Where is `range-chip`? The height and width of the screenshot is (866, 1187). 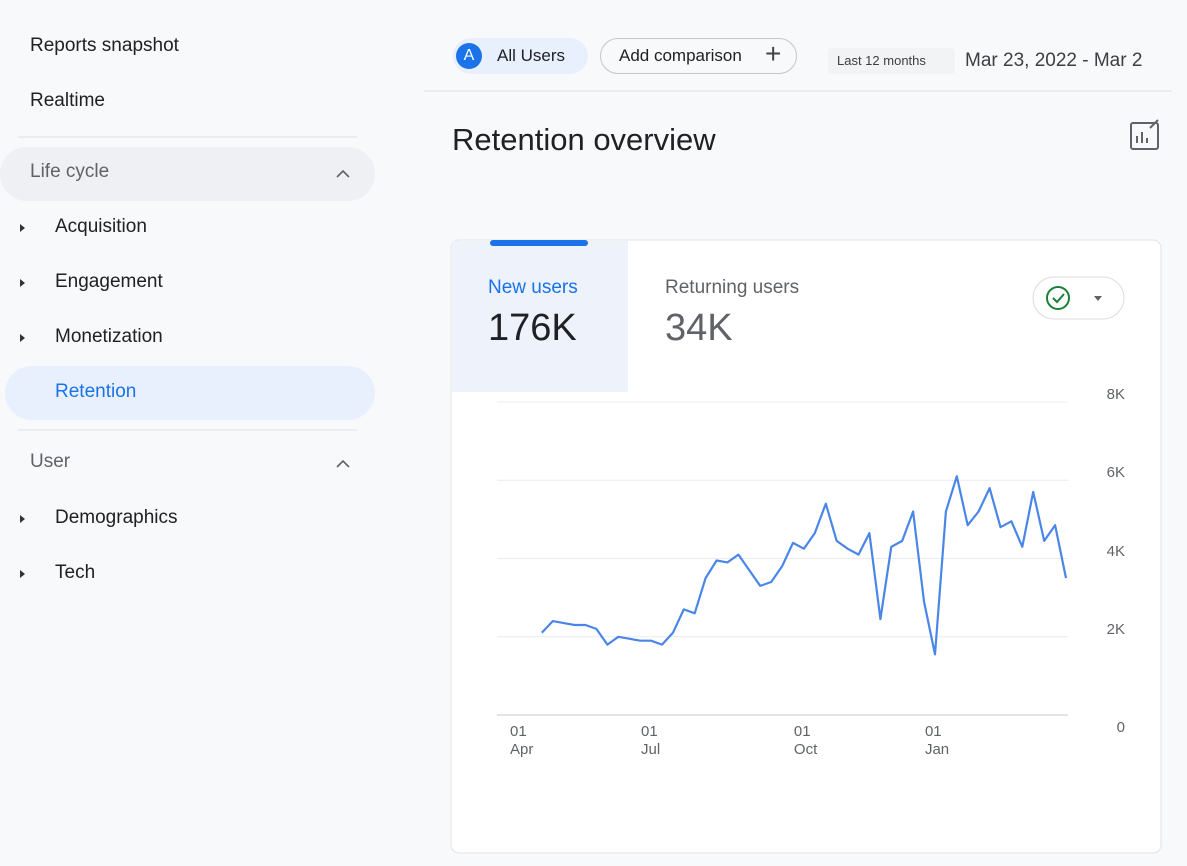
range-chip is located at coordinates (891, 61).